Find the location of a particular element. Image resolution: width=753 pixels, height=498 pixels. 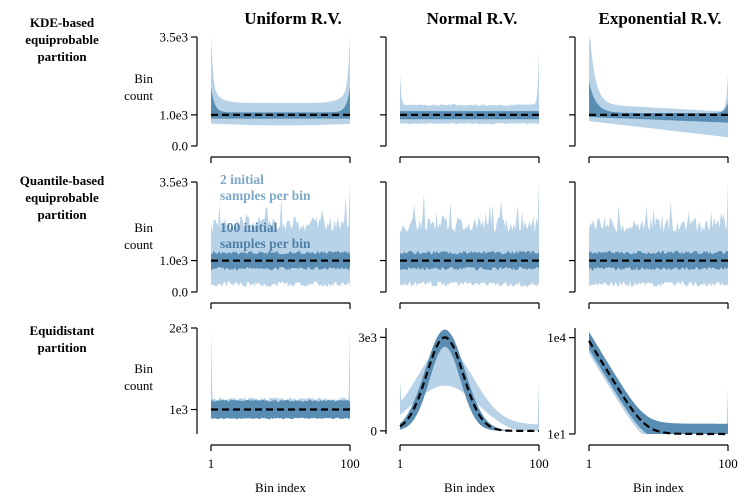

y-tick-label: 1e4 is located at coordinates (556, 337).